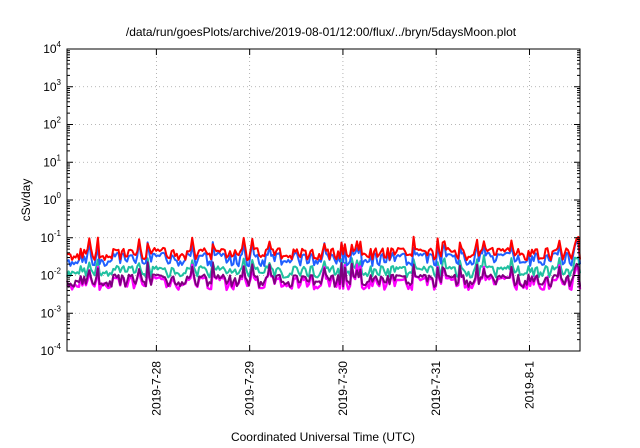  Describe the element at coordinates (51, 350) in the screenshot. I see `y-tick-label: 10⁻⁴` at that location.